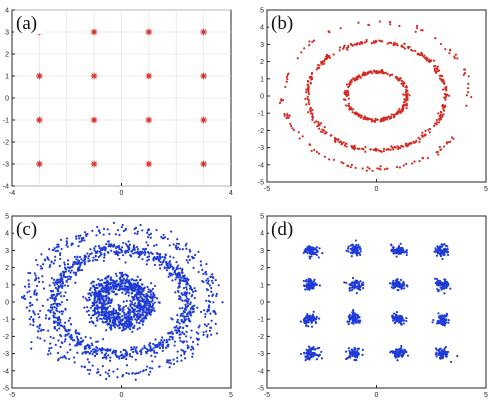 The height and width of the screenshot is (408, 500). What do you see at coordinates (262, 11) in the screenshot?
I see `y-tick-label: 5` at bounding box center [262, 11].